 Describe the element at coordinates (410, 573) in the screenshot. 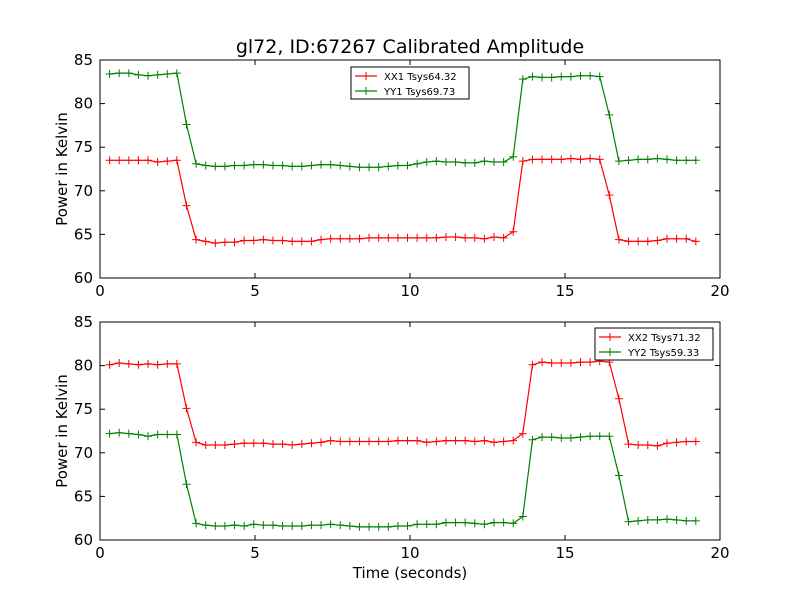

I see `x-axis-label: Time (seconds)` at that location.